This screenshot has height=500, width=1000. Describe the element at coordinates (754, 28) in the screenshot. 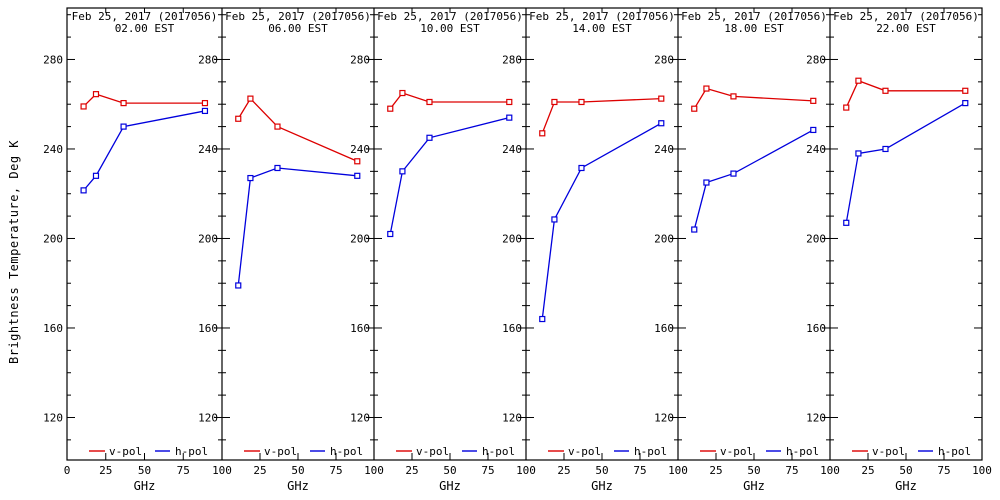

I see `panel-subtitle: 18.00 EST` at that location.